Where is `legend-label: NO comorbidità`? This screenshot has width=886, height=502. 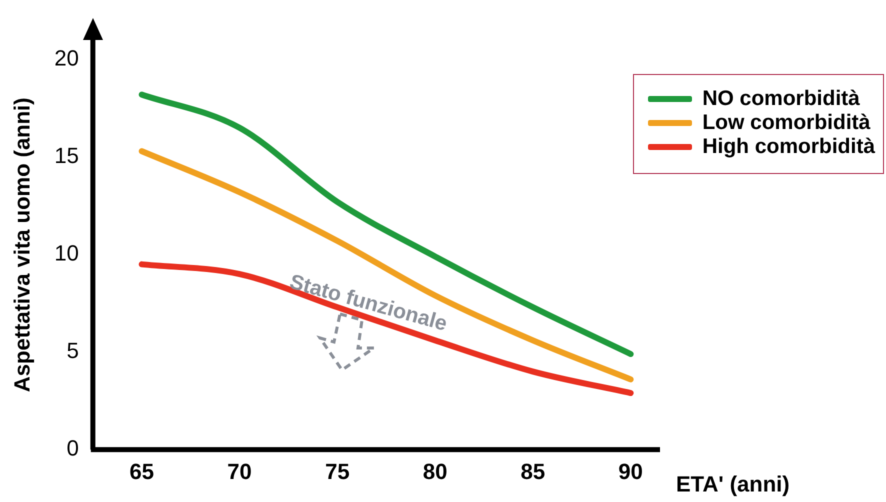 legend-label: NO comorbidità is located at coordinates (781, 99).